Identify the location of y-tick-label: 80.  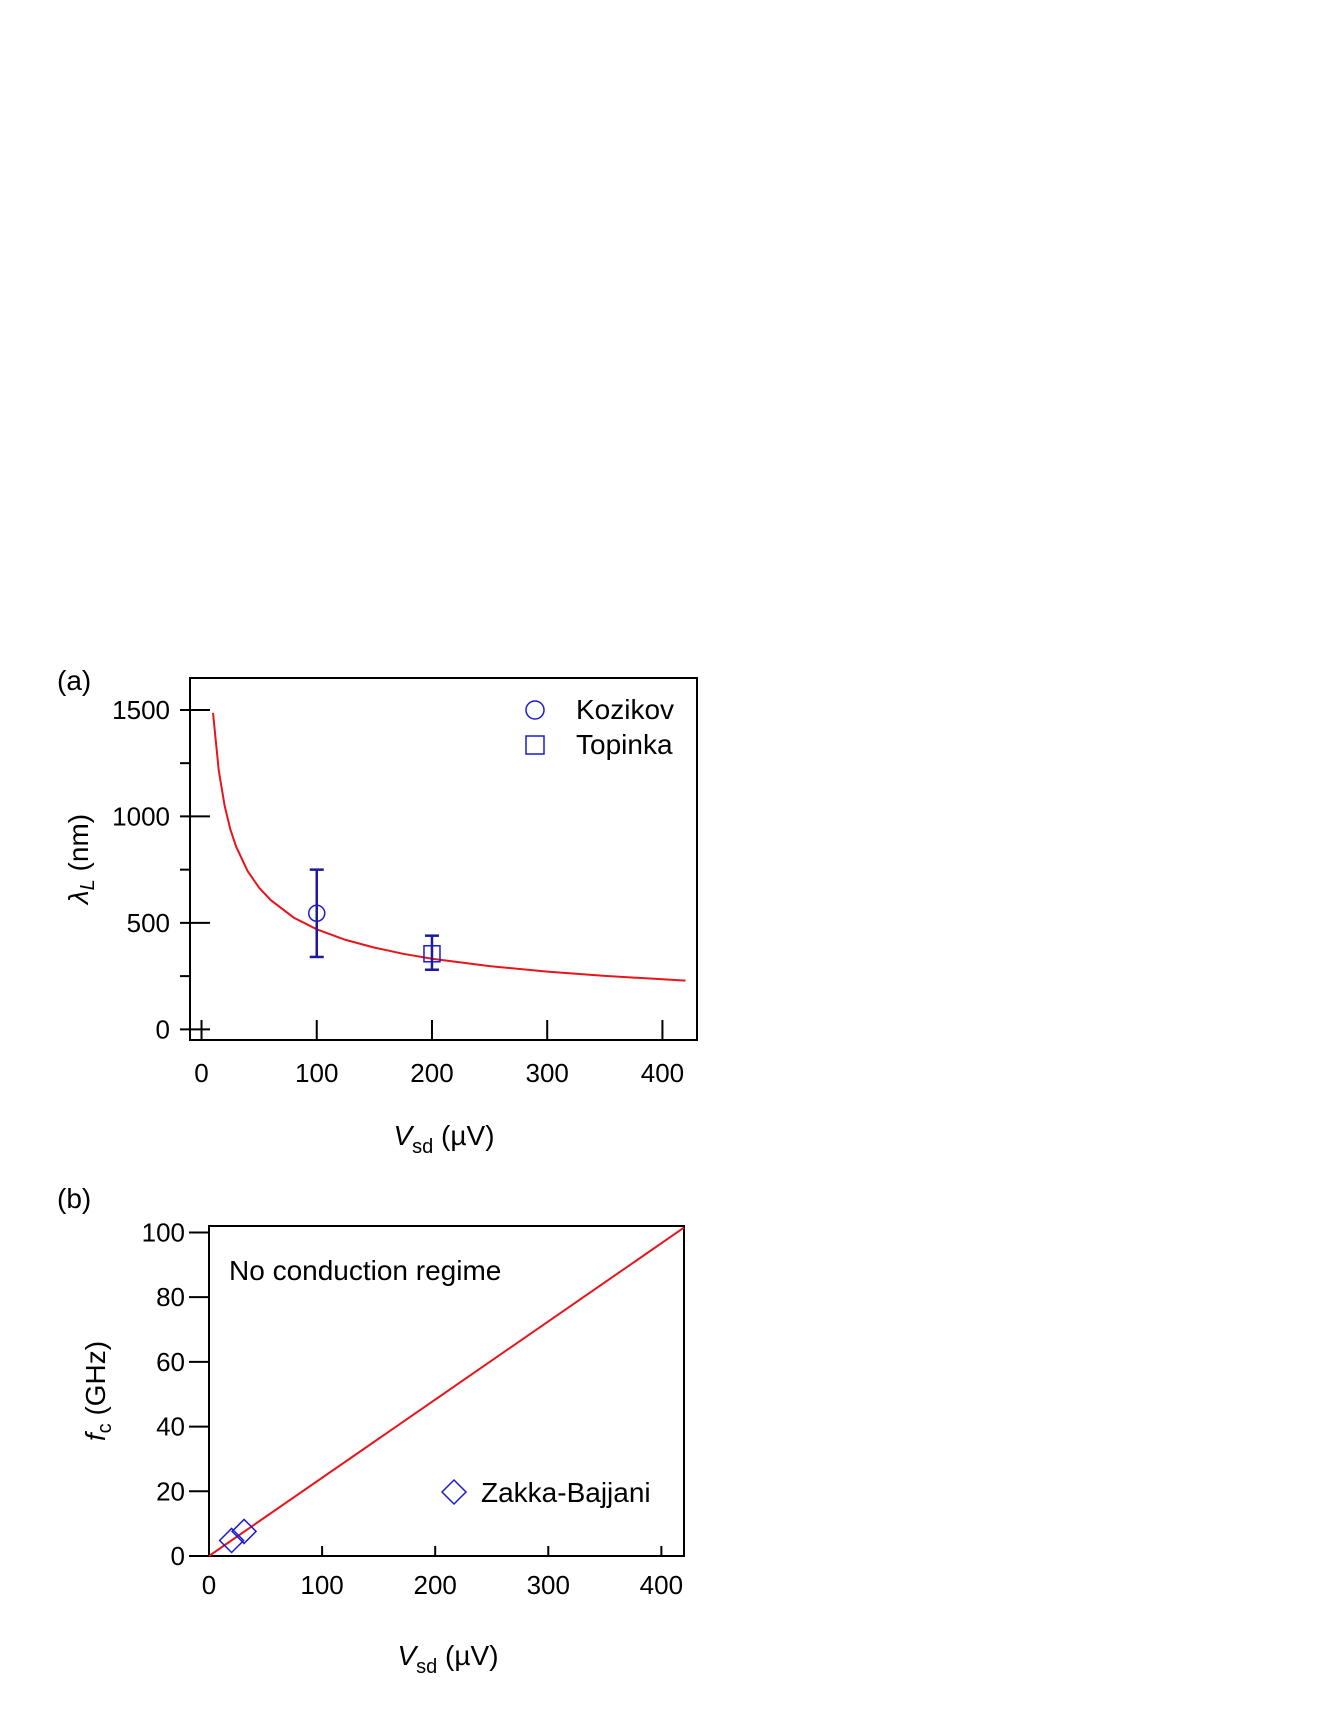
(170, 1297).